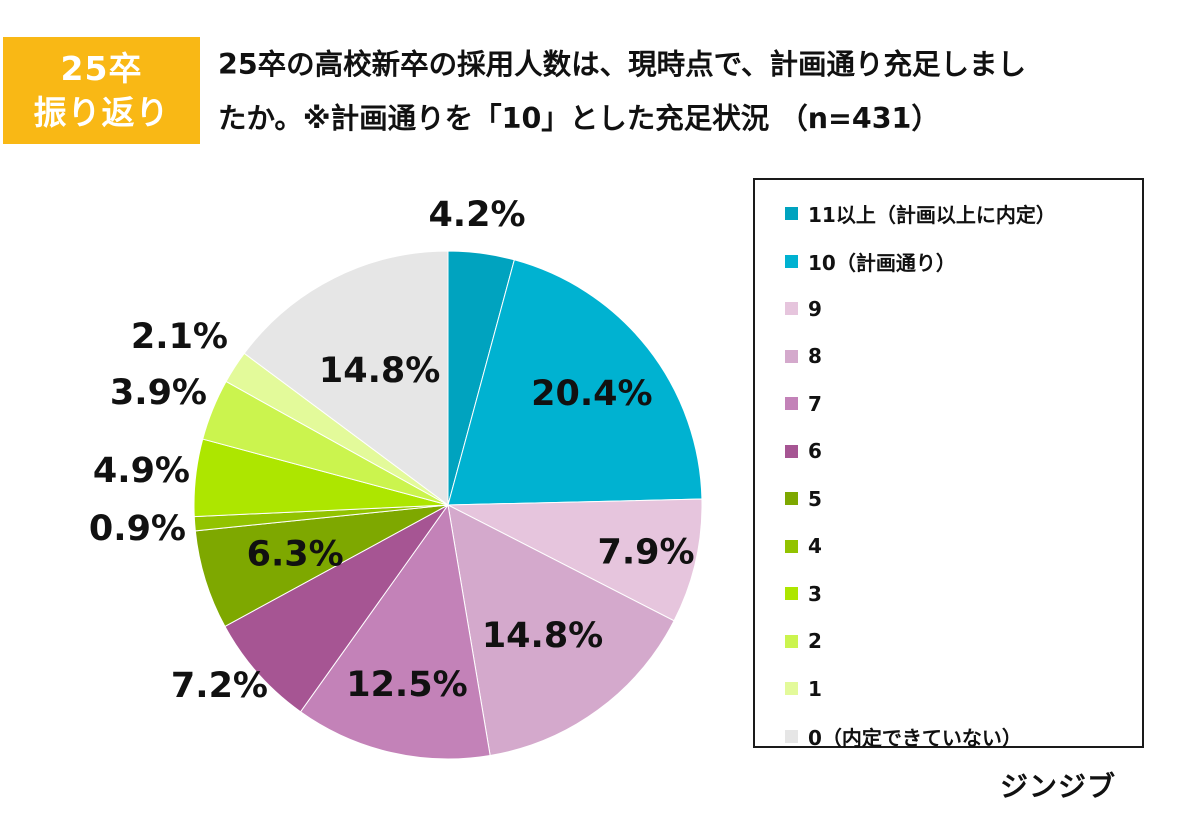 This screenshot has height=838, width=1200. What do you see at coordinates (646, 552) in the screenshot?
I see `pie-data-label-2: 7.9%` at bounding box center [646, 552].